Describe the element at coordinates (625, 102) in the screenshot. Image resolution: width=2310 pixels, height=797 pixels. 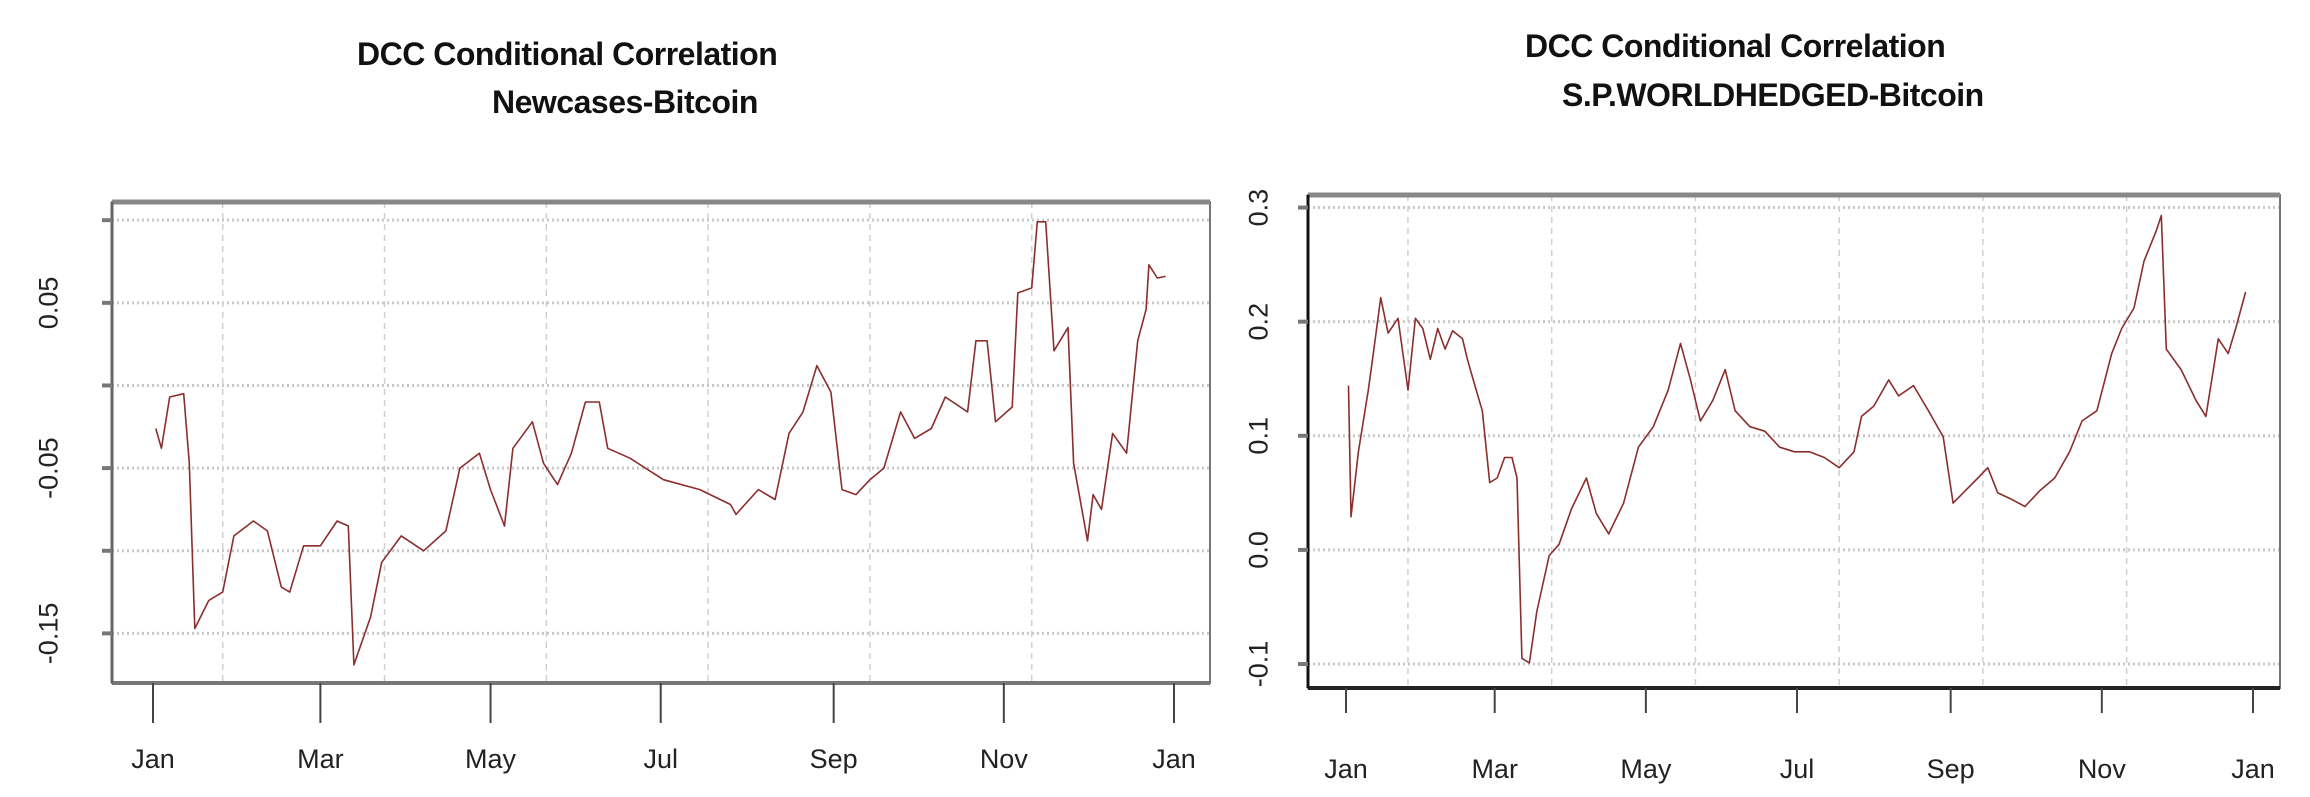
I see `left-chart-subtitle: Newcases-Bitcoin` at that location.